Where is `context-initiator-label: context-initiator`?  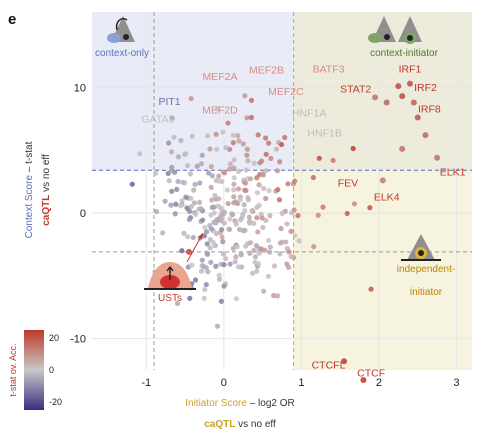
context-initiator-label: context-initiator is located at coordinates (404, 53).